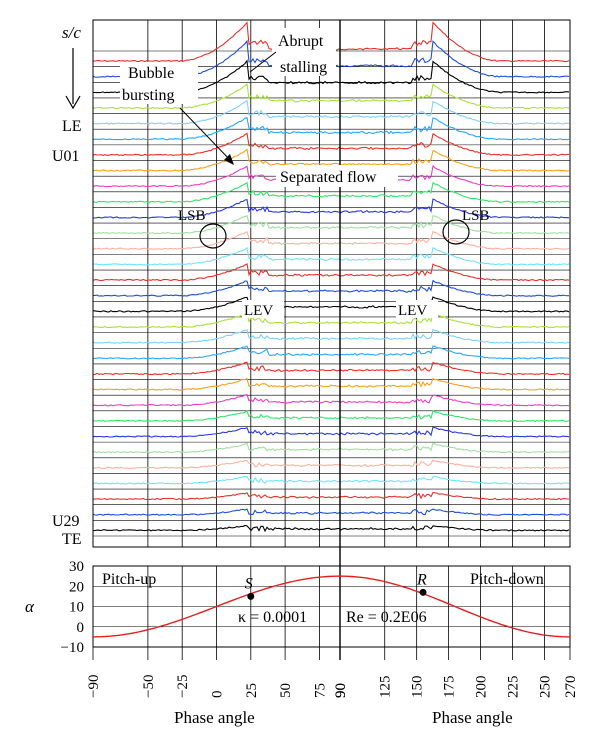 The height and width of the screenshot is (748, 600). I want to click on x-tick-label: −25, so click(183, 686).